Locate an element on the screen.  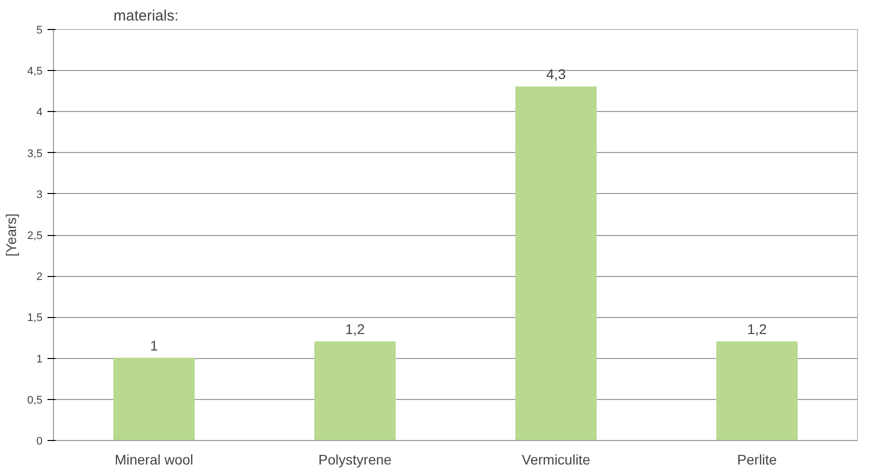
data-label: 4,3 is located at coordinates (556, 74).